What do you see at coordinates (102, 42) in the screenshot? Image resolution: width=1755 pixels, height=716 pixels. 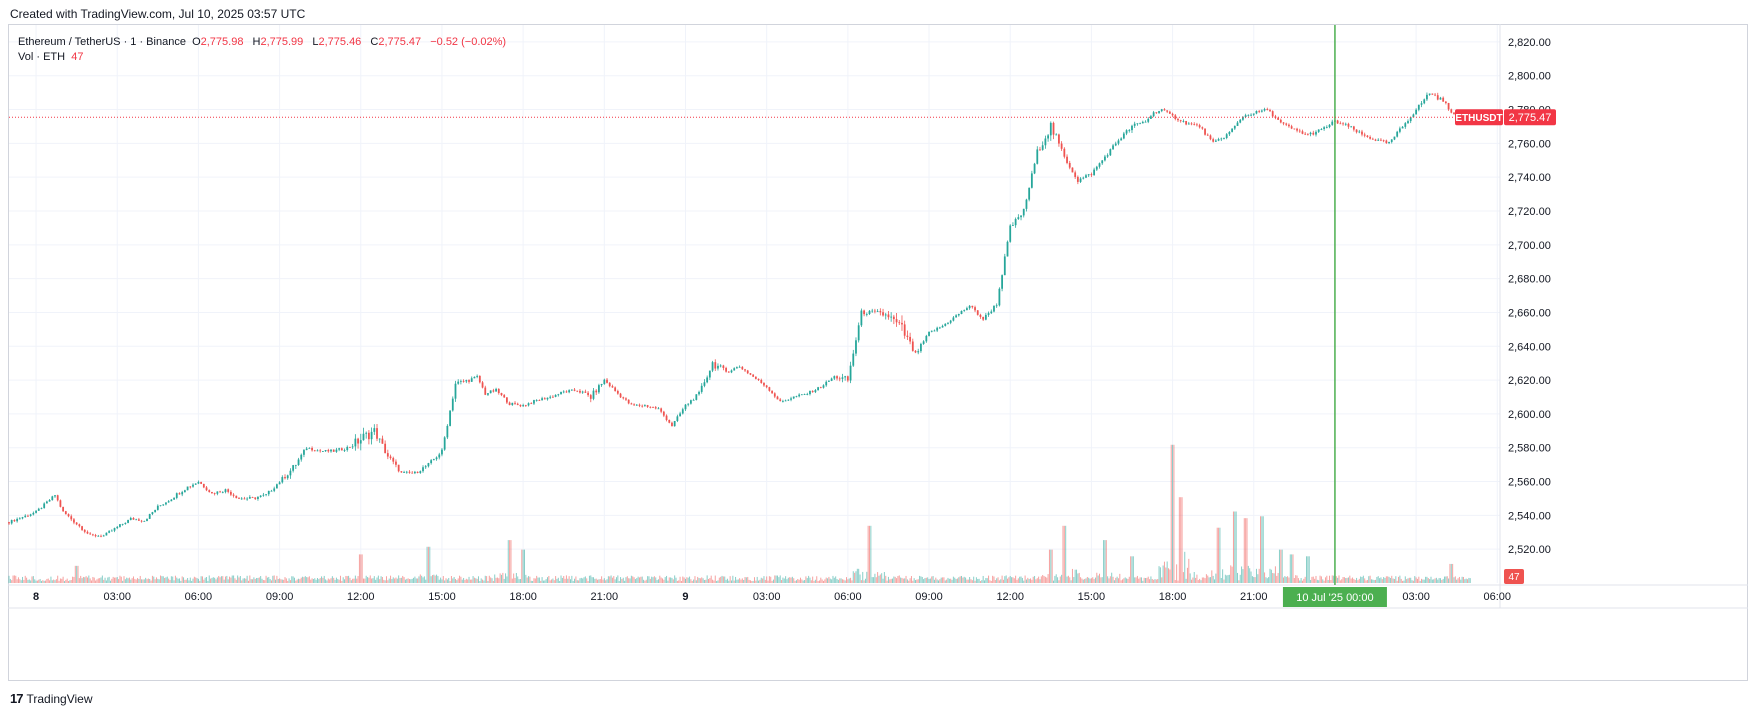 I see `symbol-title: Ethereum / TetherUS · 1 · Binance` at bounding box center [102, 42].